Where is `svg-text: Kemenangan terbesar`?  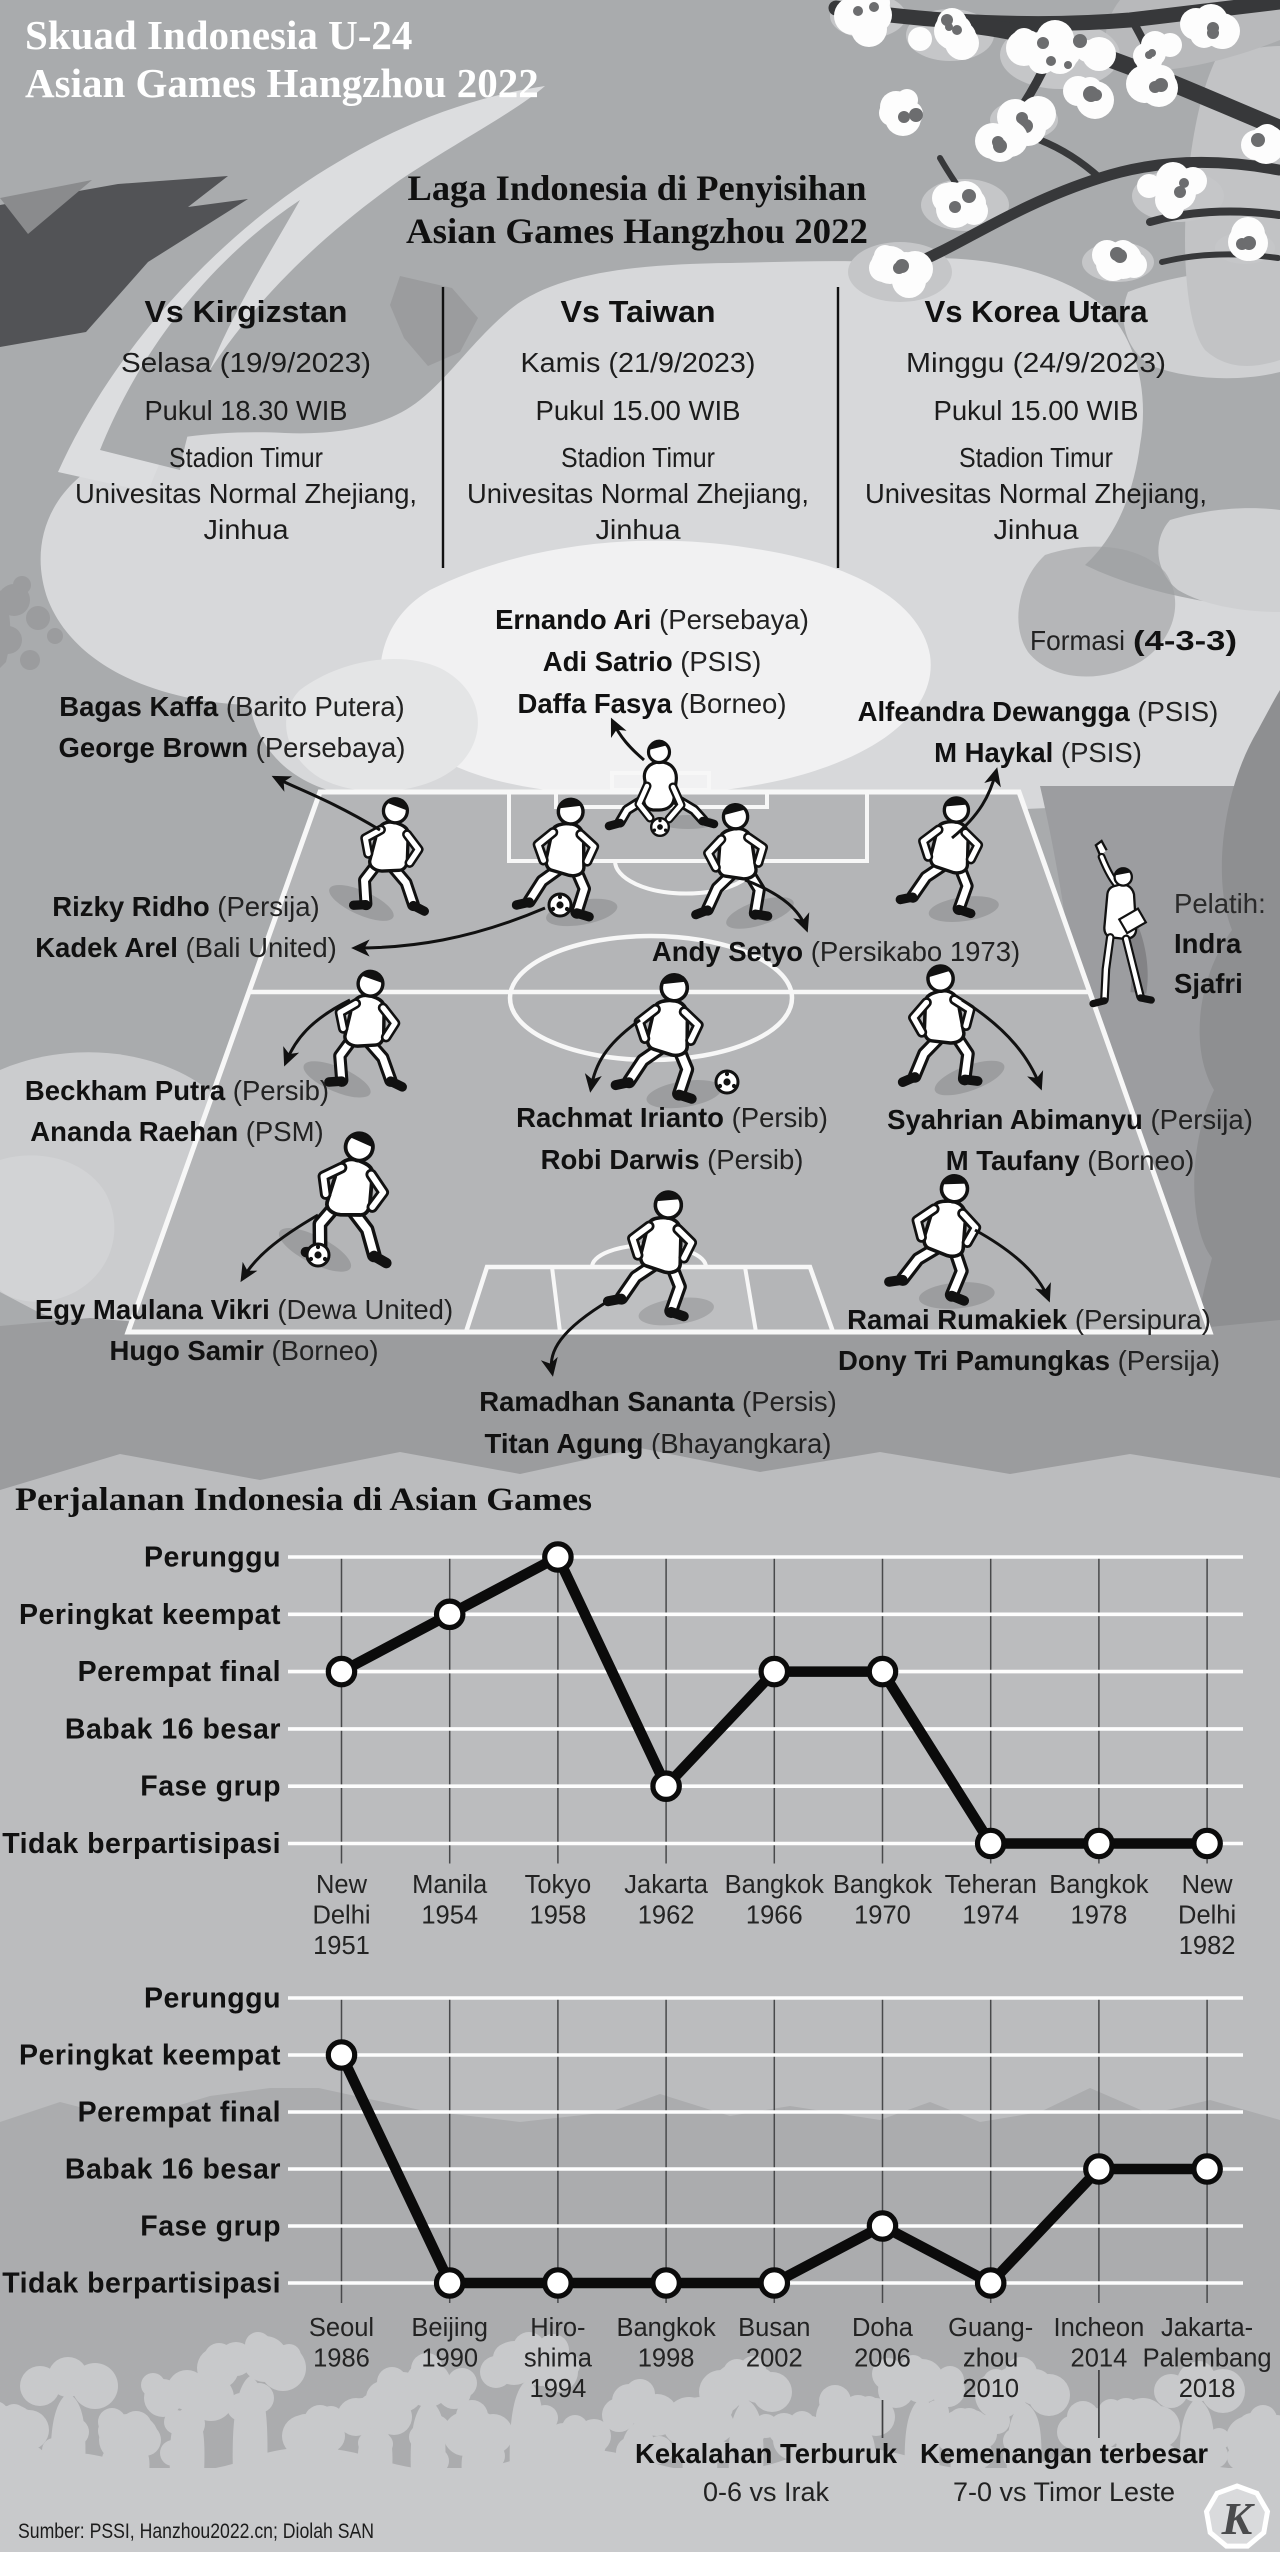
svg-text: Kemenangan terbesar is located at coordinates (1064, 2453).